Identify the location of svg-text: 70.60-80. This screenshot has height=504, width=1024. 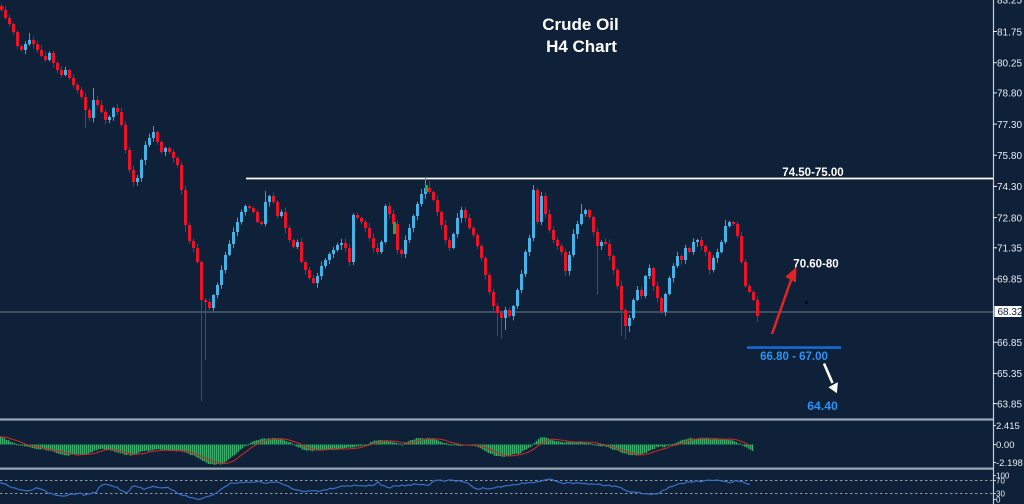
(815, 265).